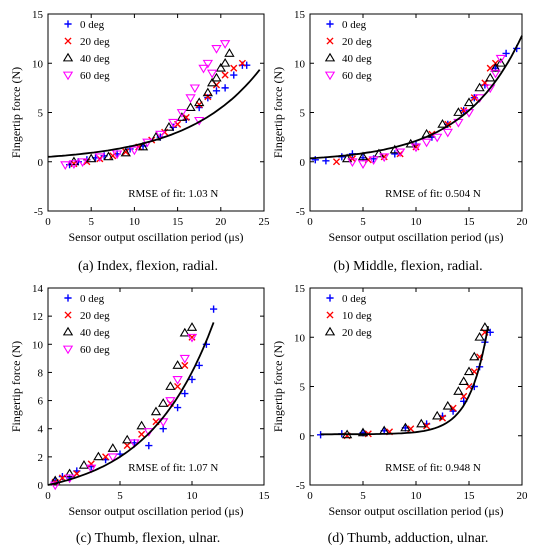 The width and height of the screenshot is (541, 550). Describe the element at coordinates (154, 113) in the screenshot. I see `fit-curve` at that location.